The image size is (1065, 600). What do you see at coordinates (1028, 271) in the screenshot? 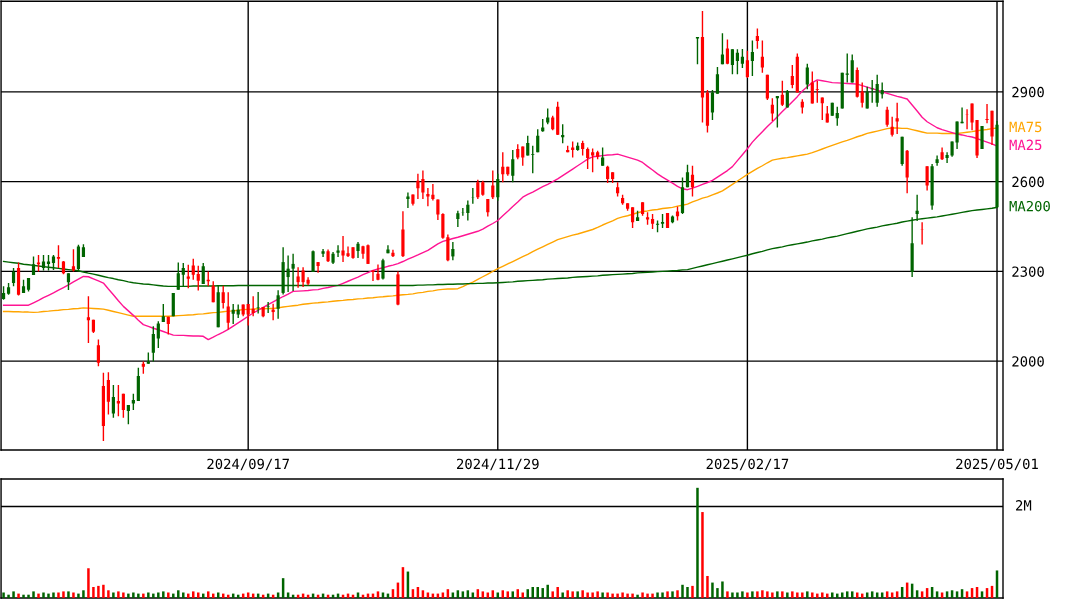
I see `y-tick-label: 2300` at bounding box center [1028, 271].